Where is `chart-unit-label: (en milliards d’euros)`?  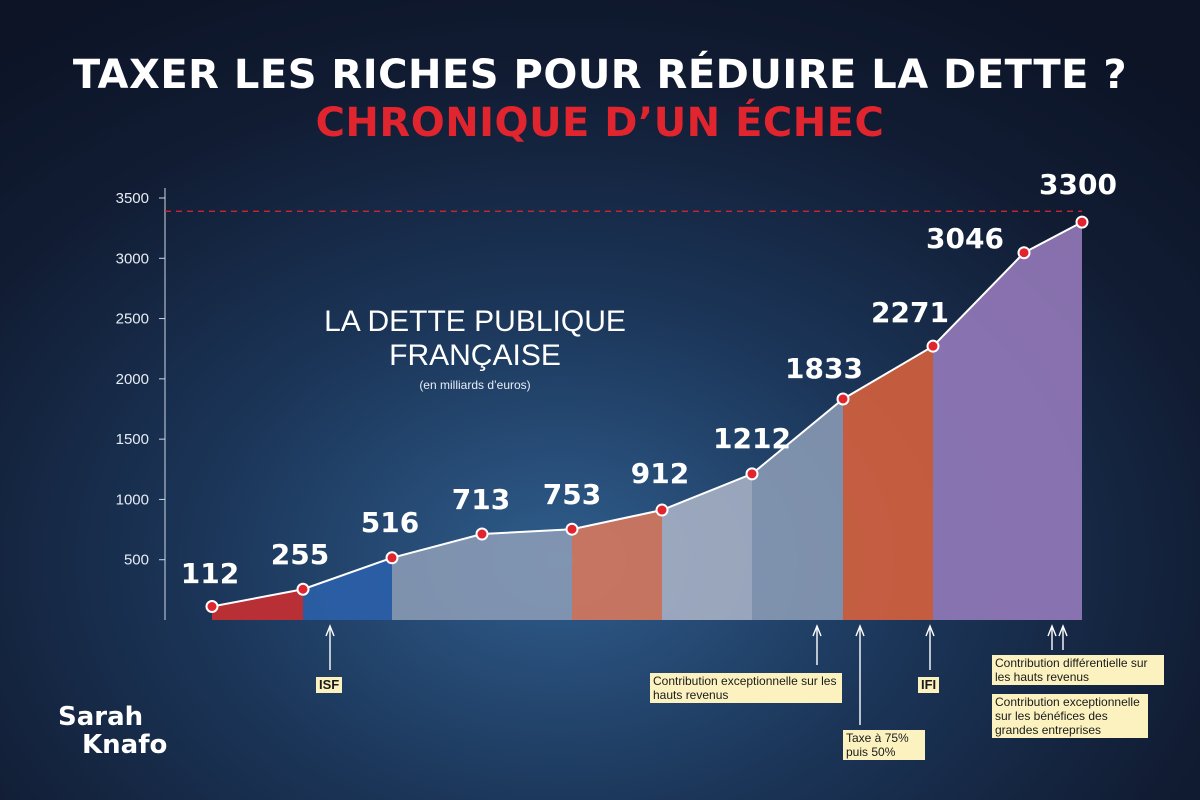 chart-unit-label: (en milliards d’euros) is located at coordinates (475, 385).